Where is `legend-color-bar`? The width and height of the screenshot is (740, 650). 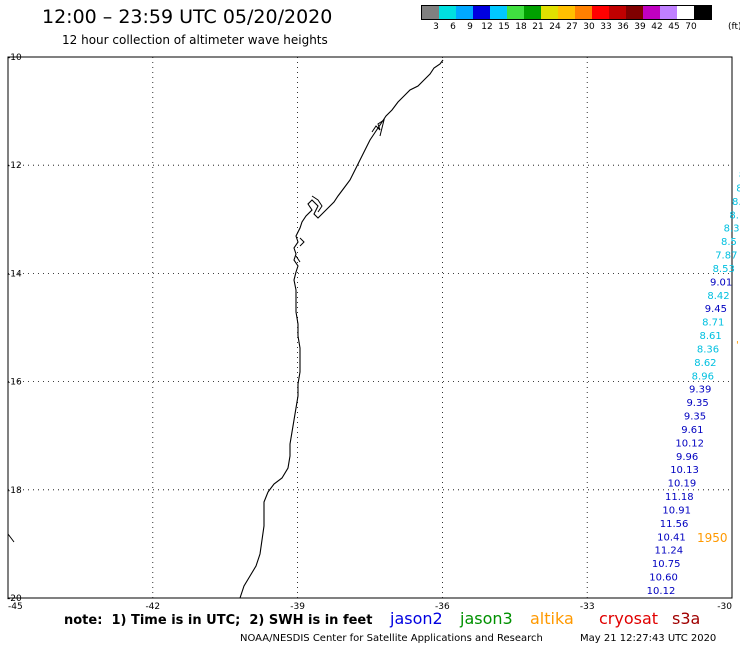
legend-color-bar is located at coordinates (566, 12).